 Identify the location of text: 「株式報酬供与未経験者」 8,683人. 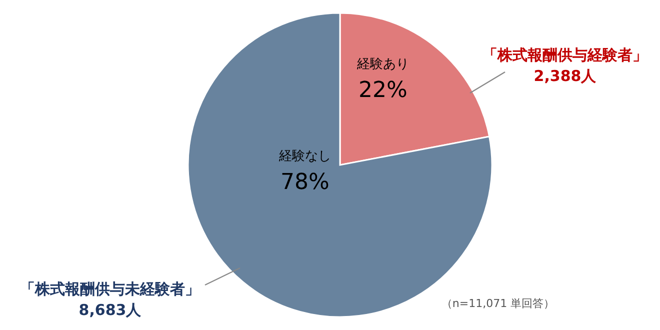
(110, 299).